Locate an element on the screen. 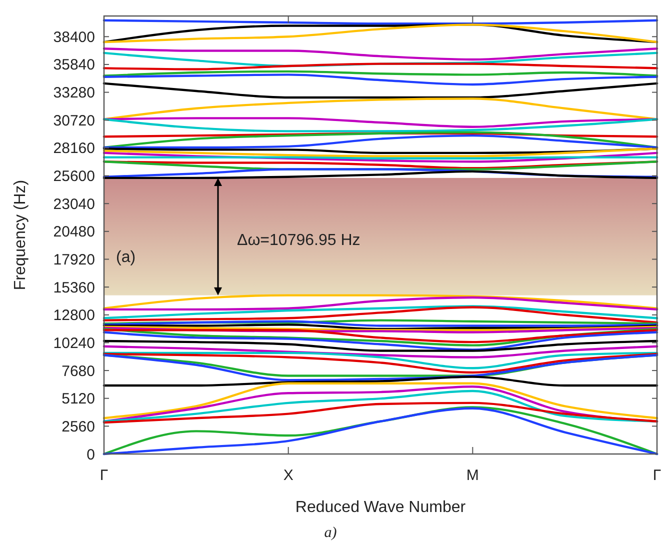 The image size is (666, 545). y-tick-label: 33280 is located at coordinates (74, 93).